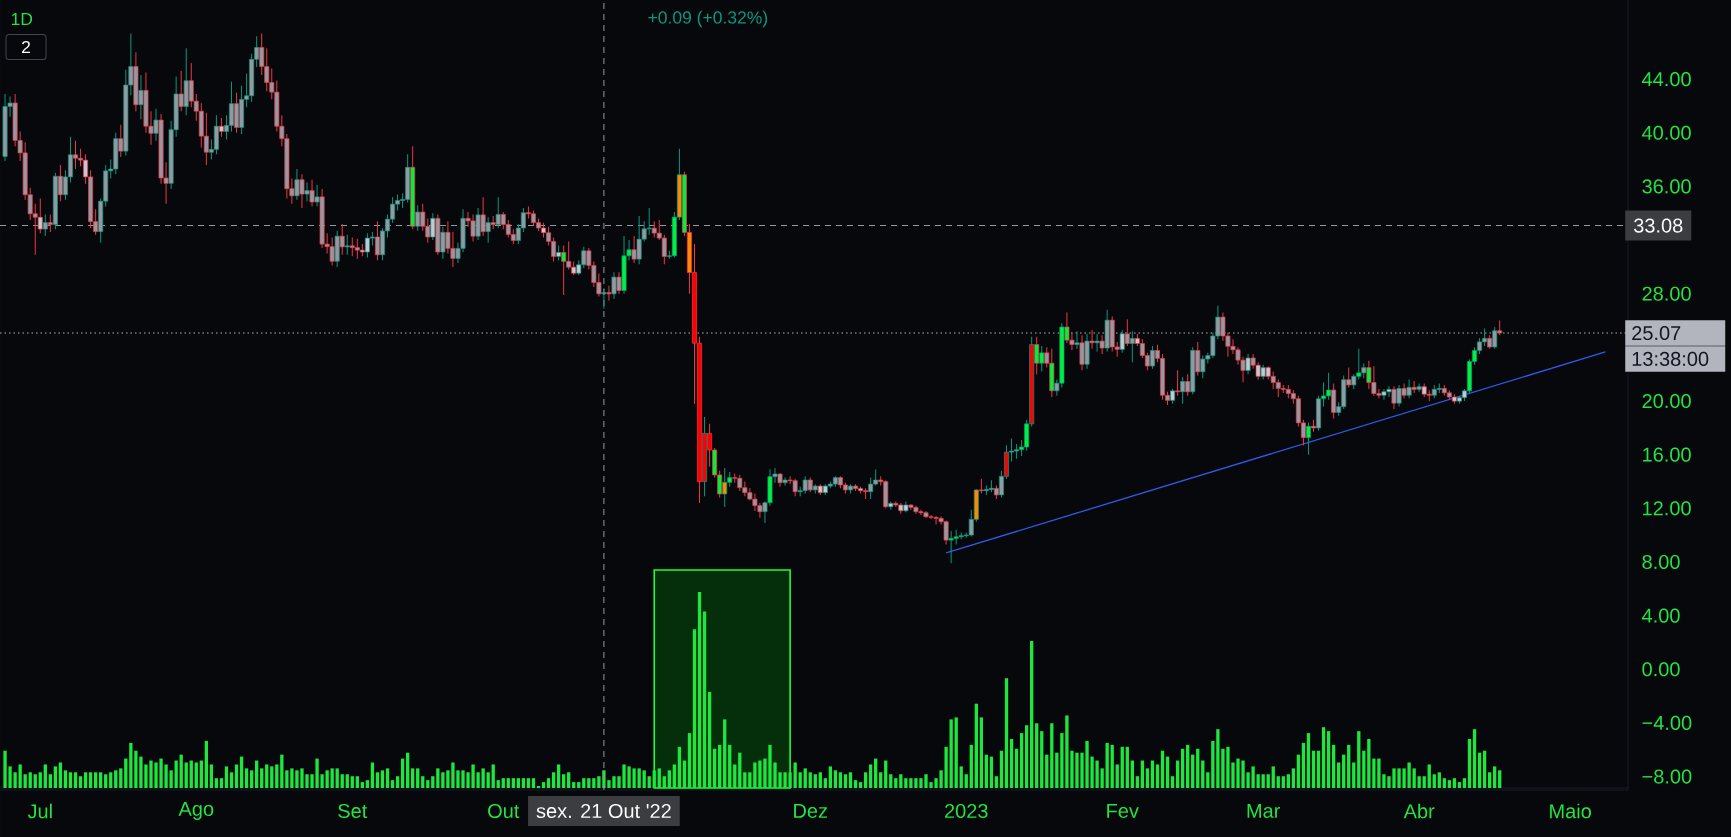 This screenshot has width=1731, height=837. What do you see at coordinates (1666, 132) in the screenshot?
I see `y-tick-label: 40.00` at bounding box center [1666, 132].